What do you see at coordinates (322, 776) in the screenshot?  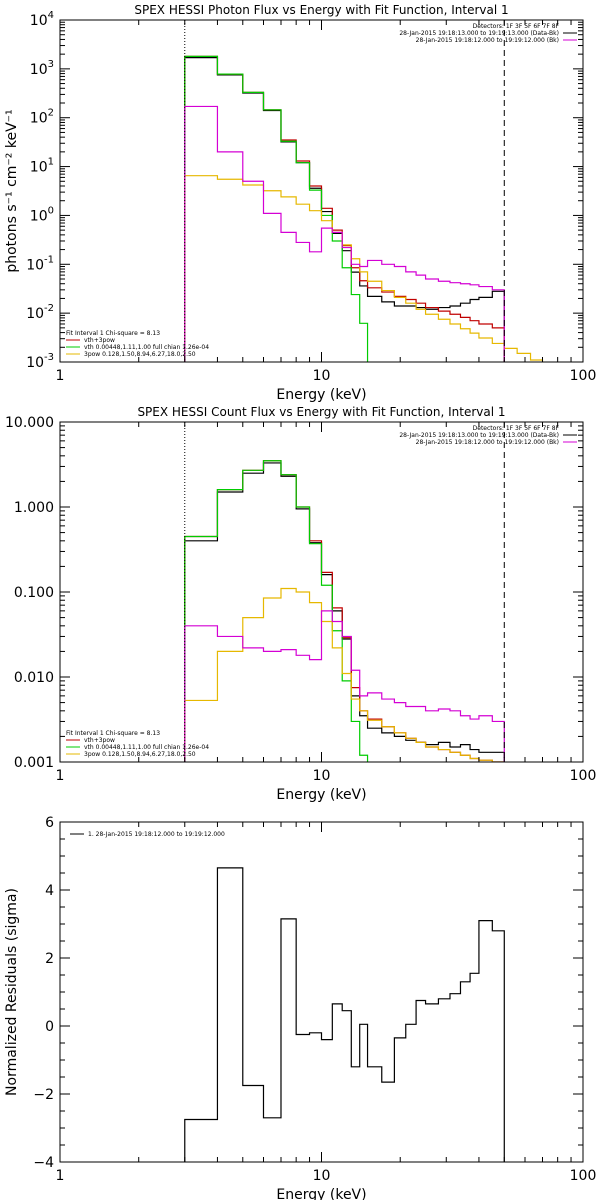 I see `chart-1-xtick-label-1: 10` at bounding box center [322, 776].